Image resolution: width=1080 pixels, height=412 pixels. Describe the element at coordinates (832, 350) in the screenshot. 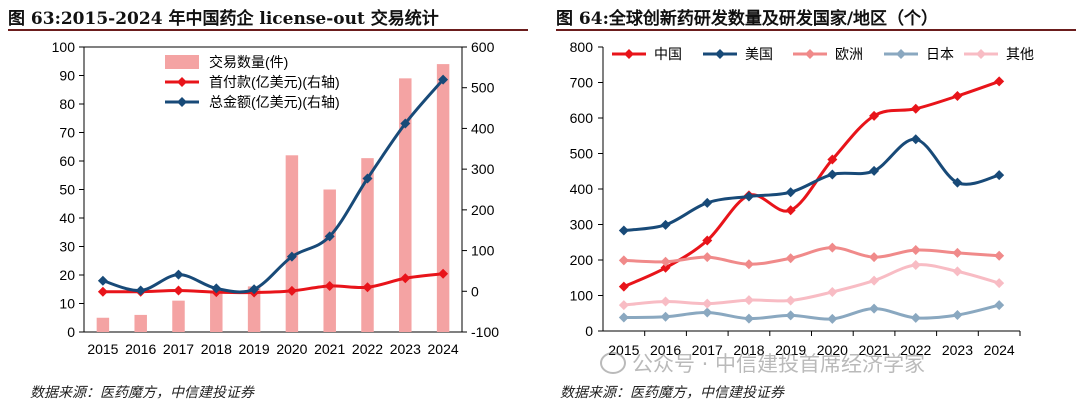

I see `right-x-tick-label: 2020` at that location.